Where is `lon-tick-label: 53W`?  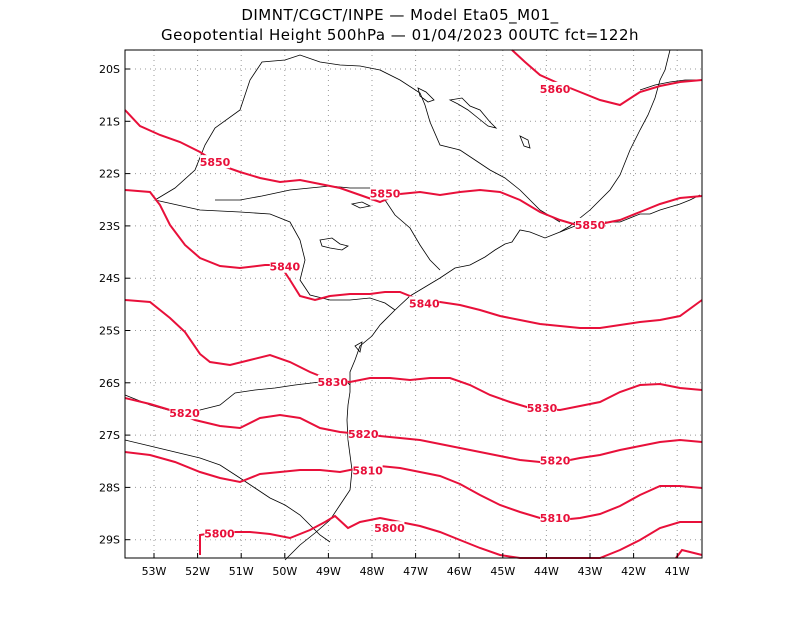
lon-tick-label: 53W is located at coordinates (154, 571).